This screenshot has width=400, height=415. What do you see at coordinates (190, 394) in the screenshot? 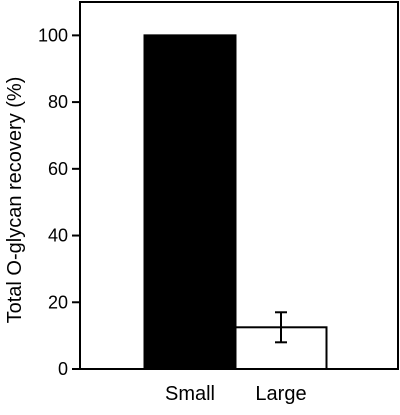
I see `x-tick-label-small: Small` at bounding box center [190, 394].